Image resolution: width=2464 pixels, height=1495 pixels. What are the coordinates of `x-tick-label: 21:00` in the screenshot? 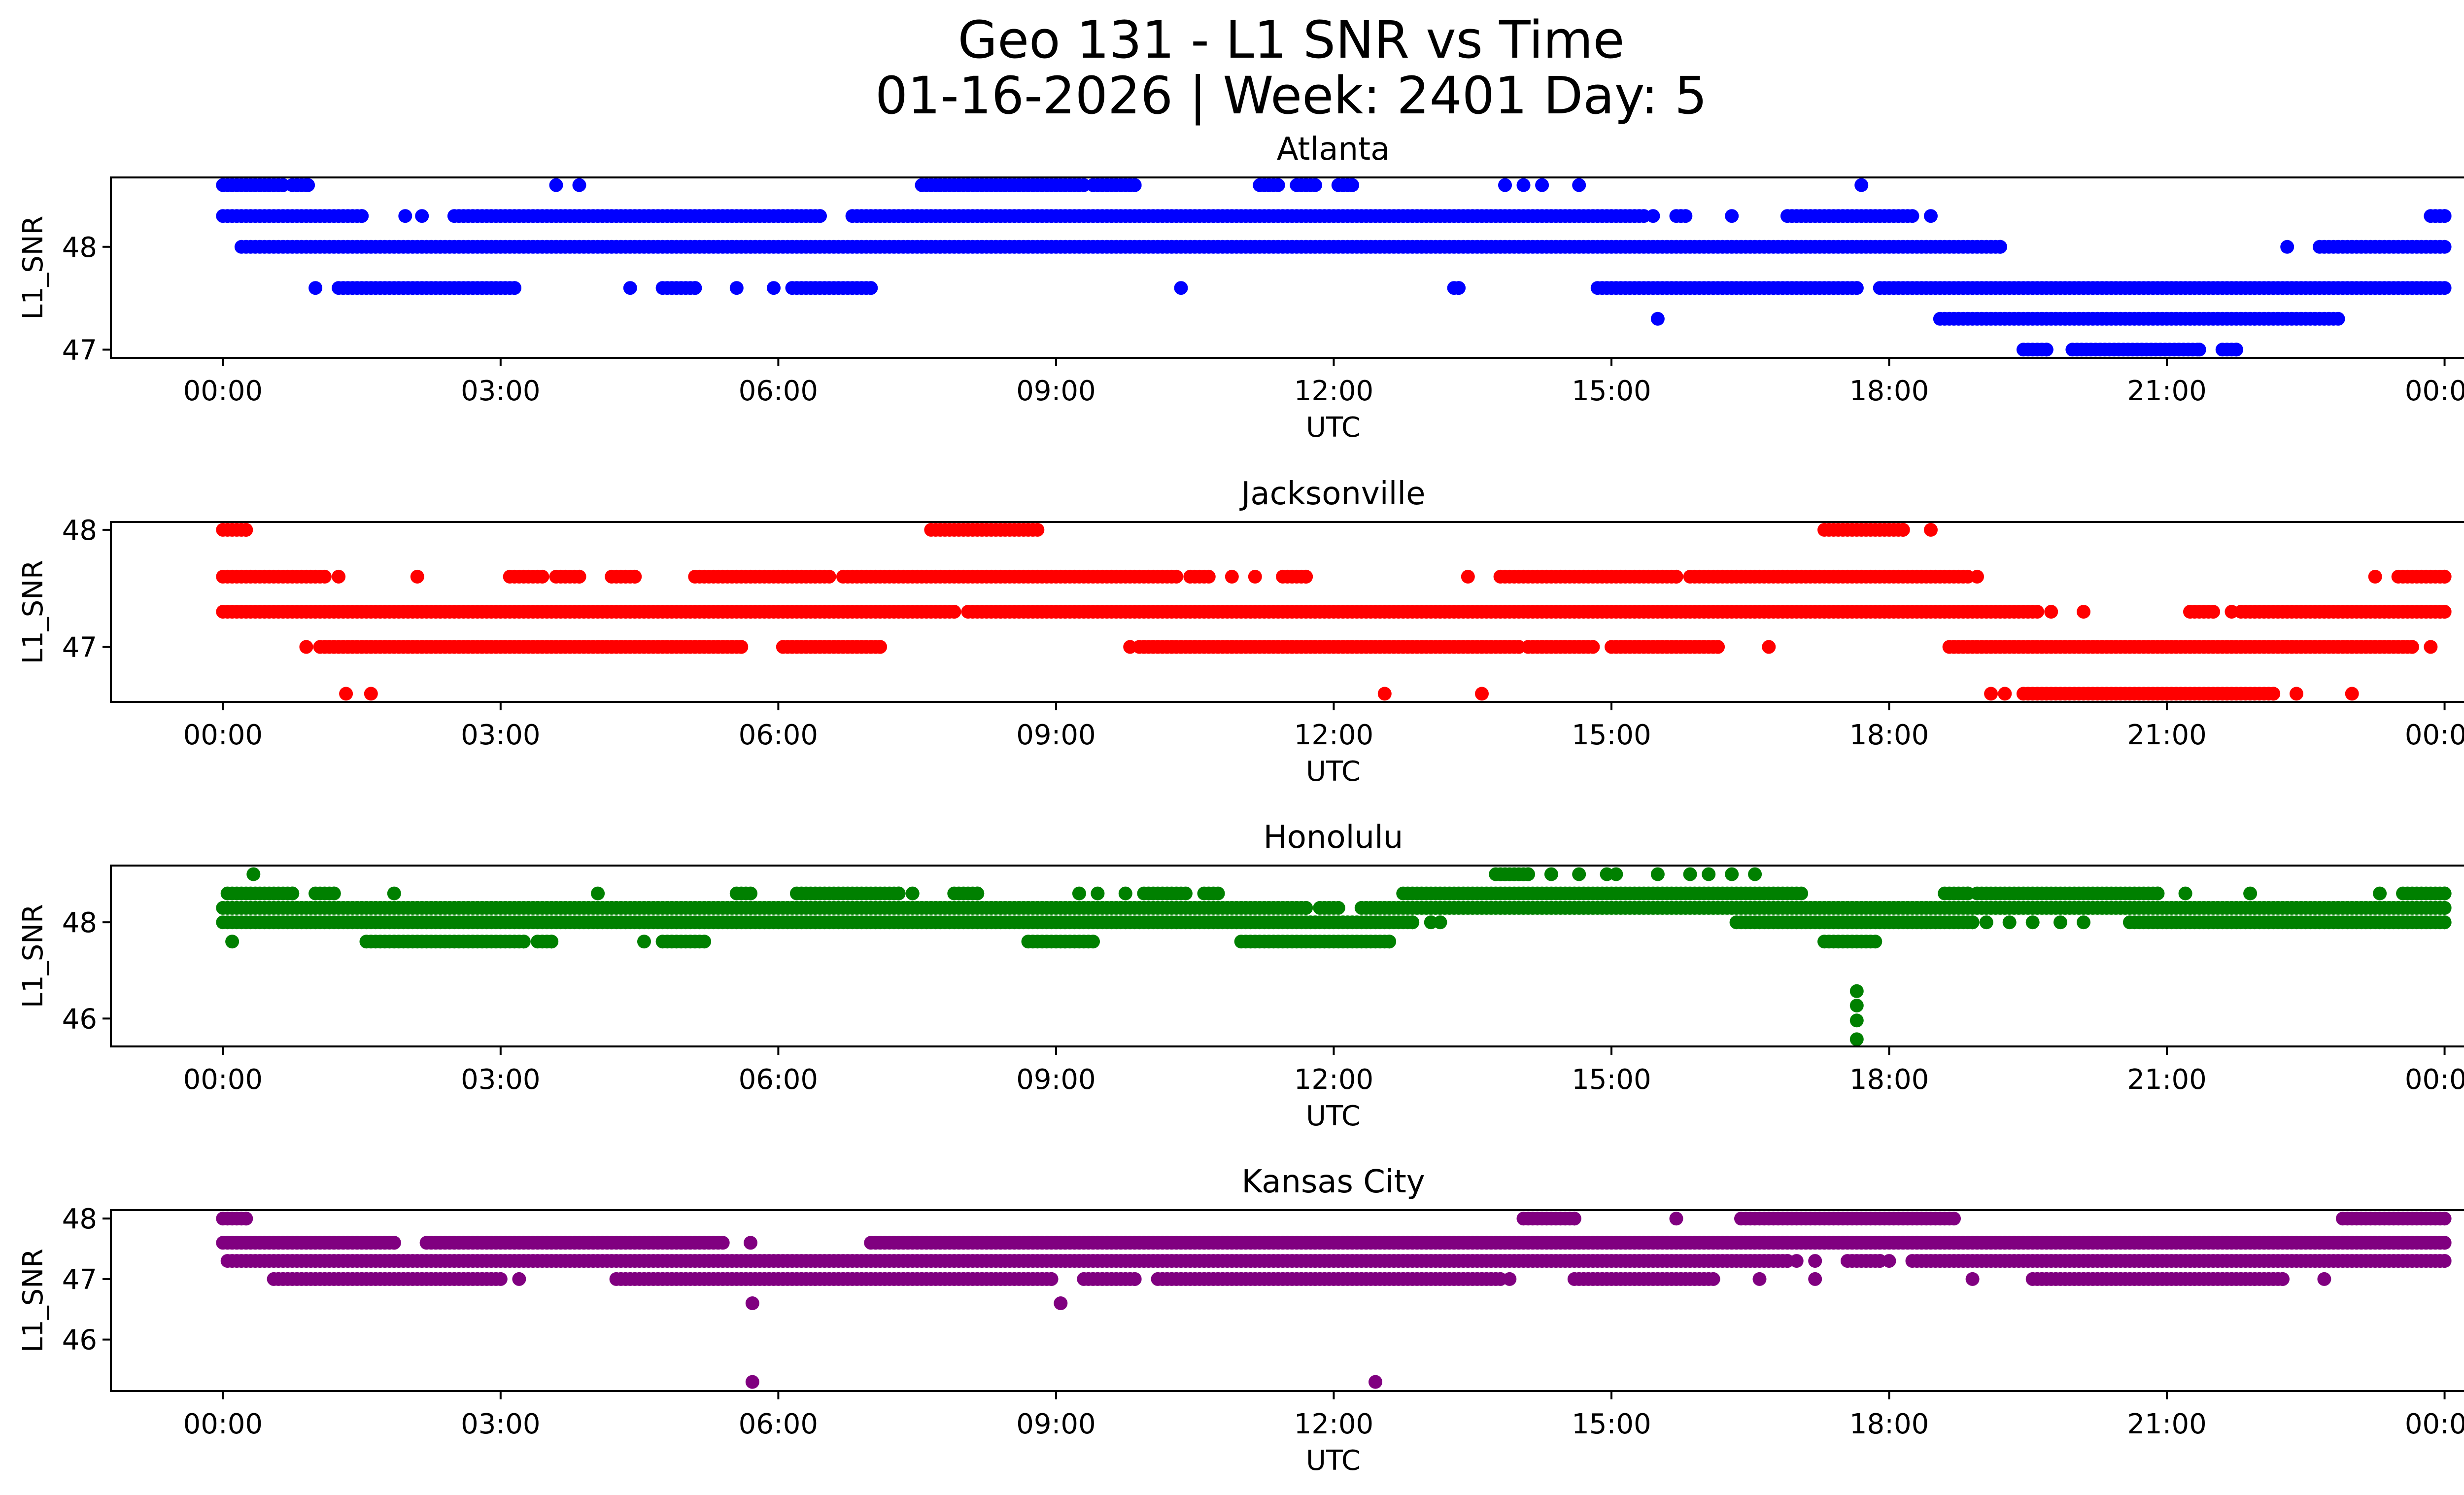 It's located at (2166, 391).